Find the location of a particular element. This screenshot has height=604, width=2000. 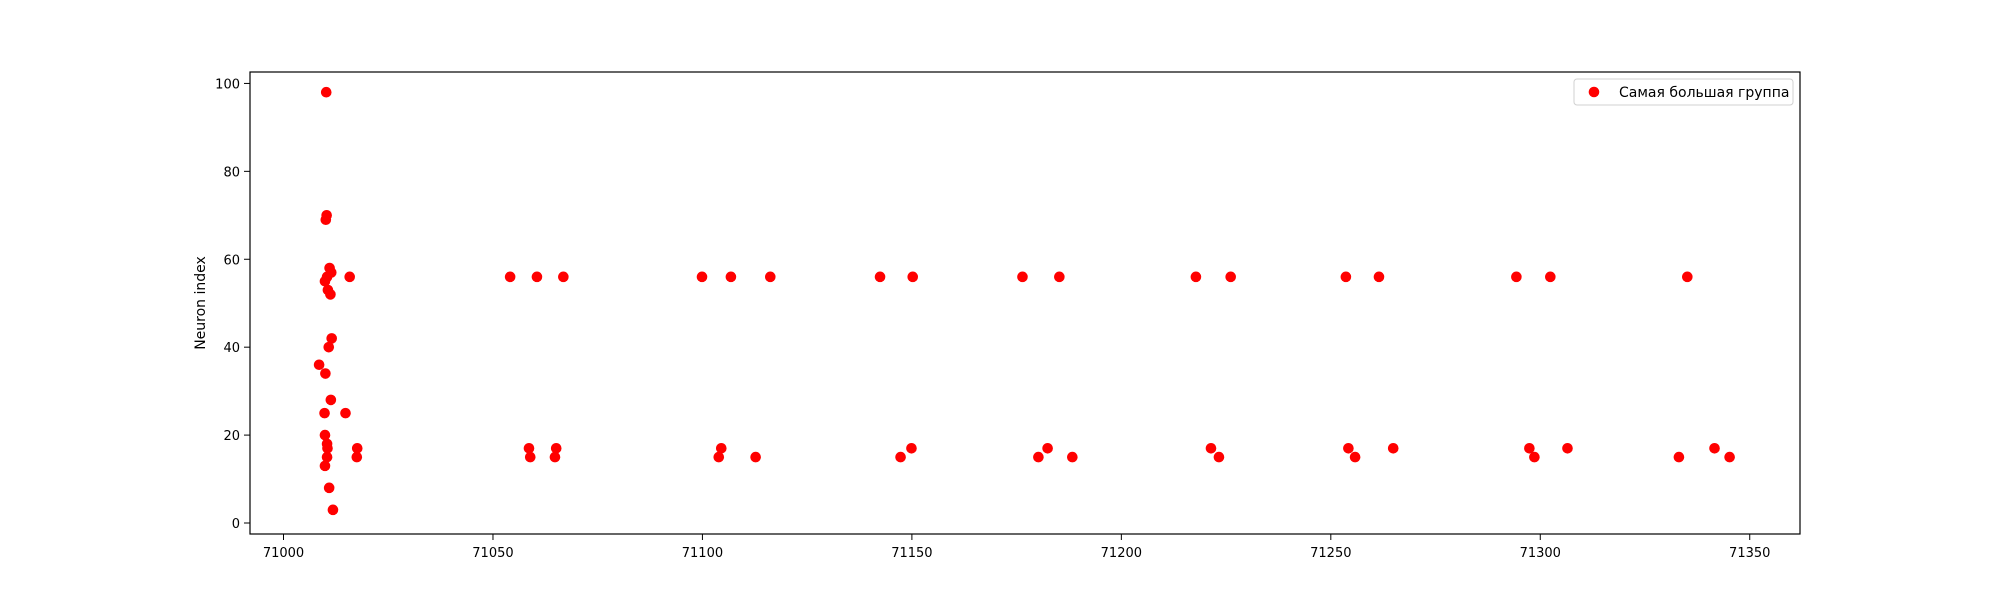

y-axis-label: Neuron index is located at coordinates (201, 303).